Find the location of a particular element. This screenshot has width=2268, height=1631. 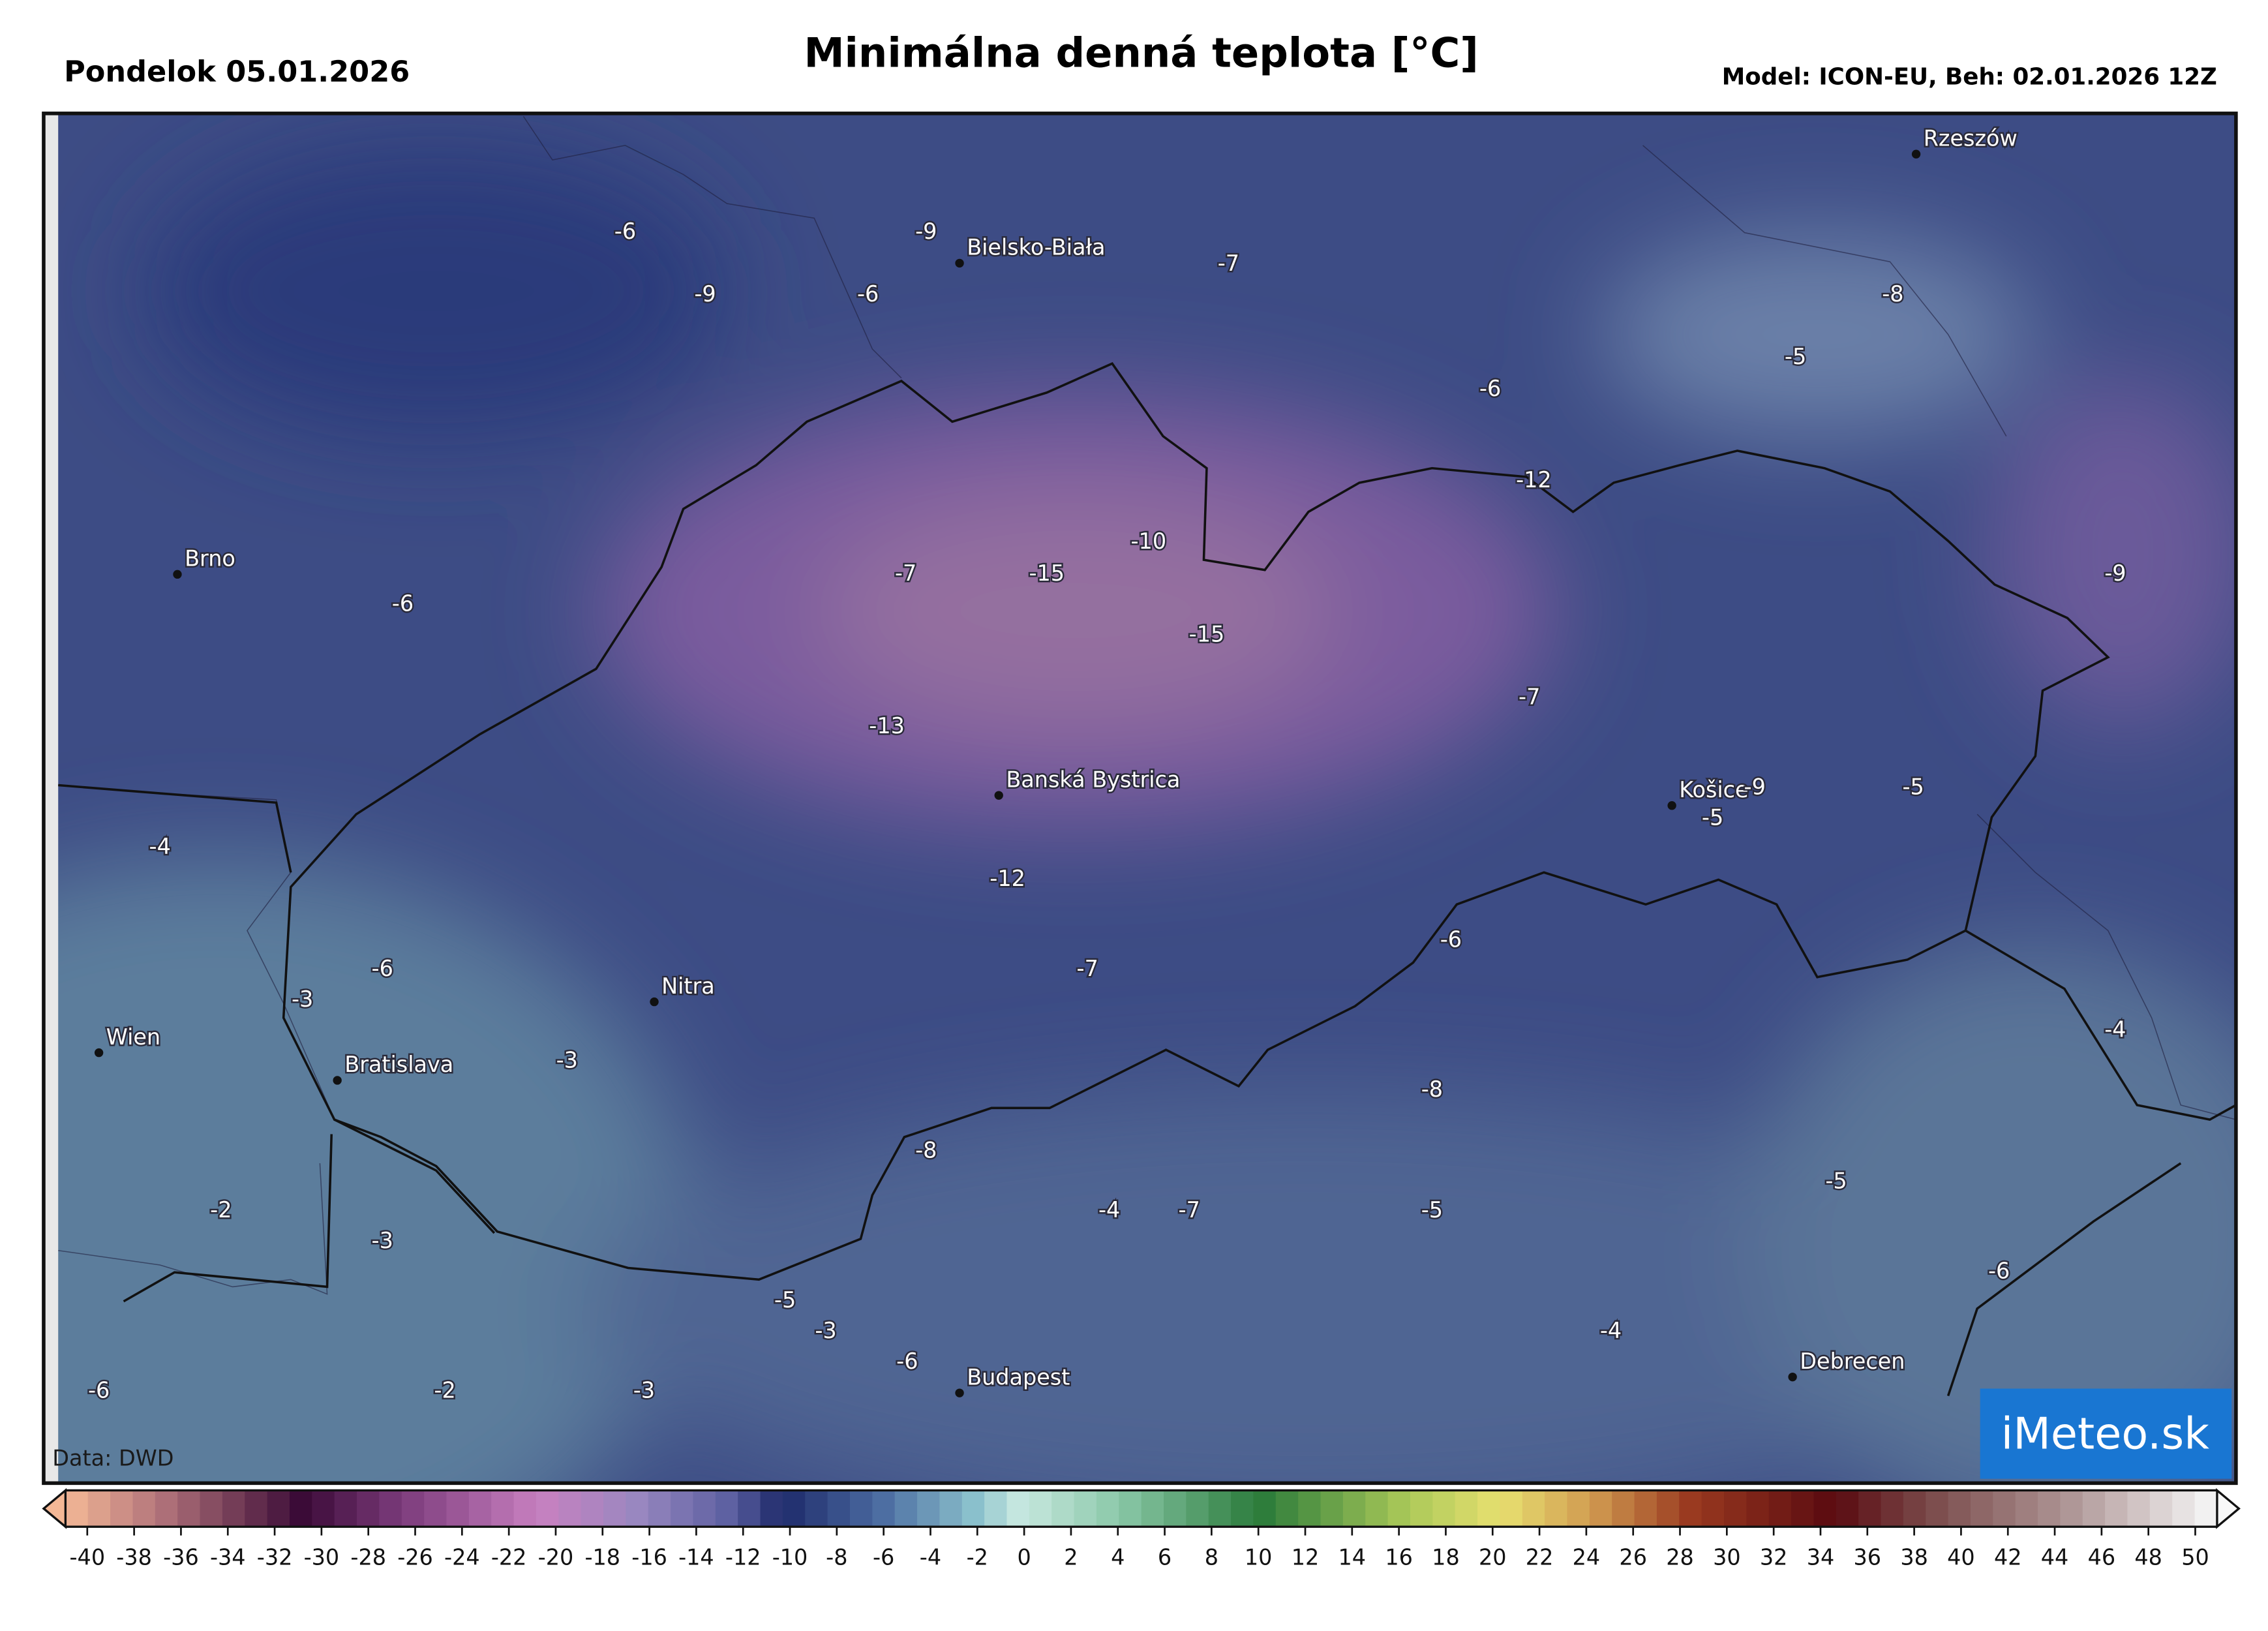

colorbar-tick-label: -32 is located at coordinates (275, 1557).